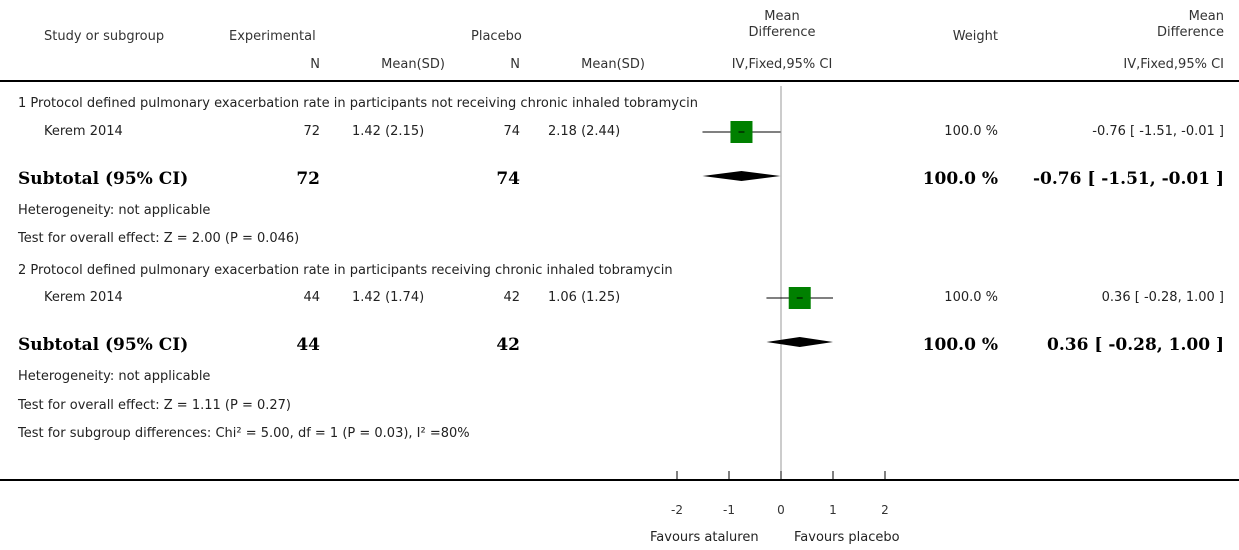  What do you see at coordinates (311, 297) in the screenshot?
I see `group-2-study-n1: 44` at bounding box center [311, 297].